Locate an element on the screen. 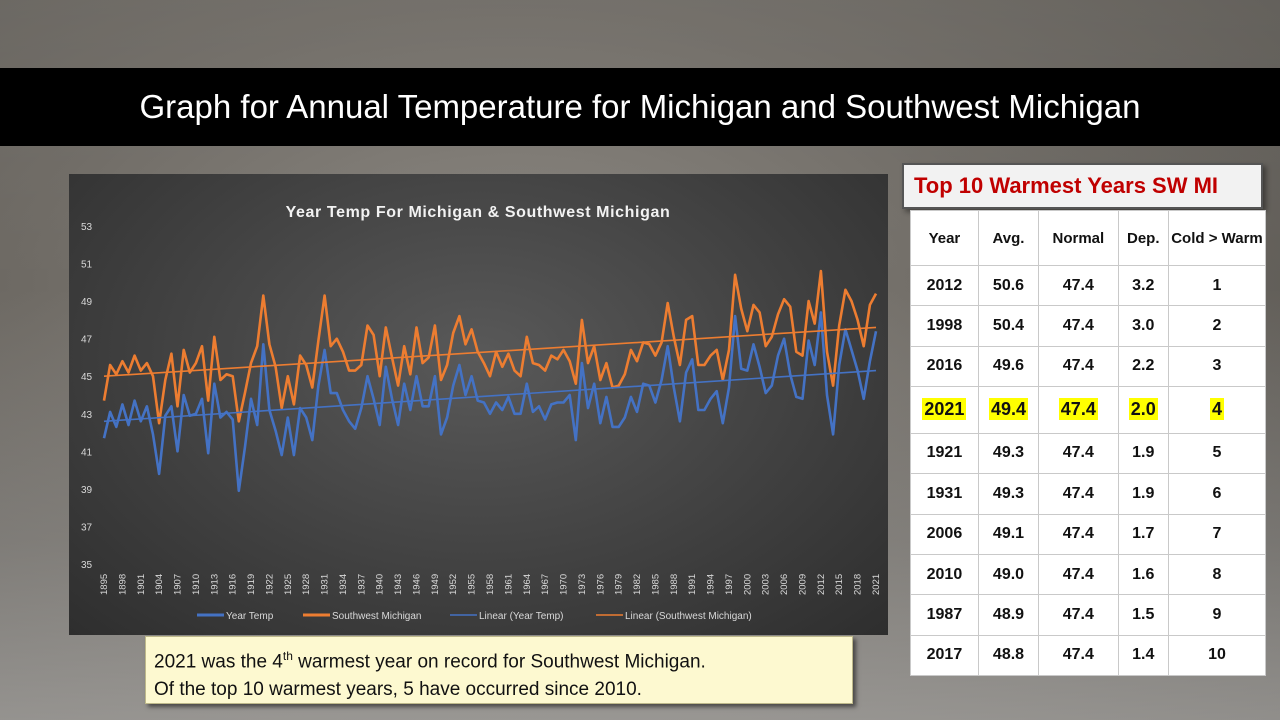 The height and width of the screenshot is (720, 1280). cell-text: 2012 is located at coordinates (944, 285).